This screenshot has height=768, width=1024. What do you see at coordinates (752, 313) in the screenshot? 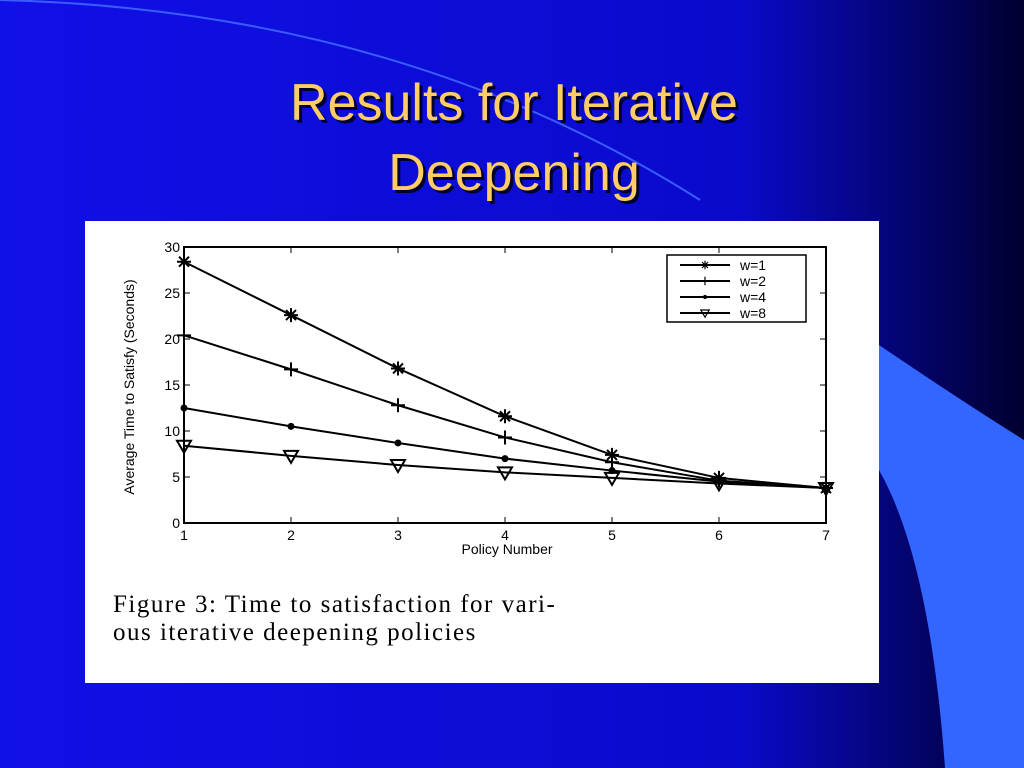
I see `legend-label: w=8` at bounding box center [752, 313].